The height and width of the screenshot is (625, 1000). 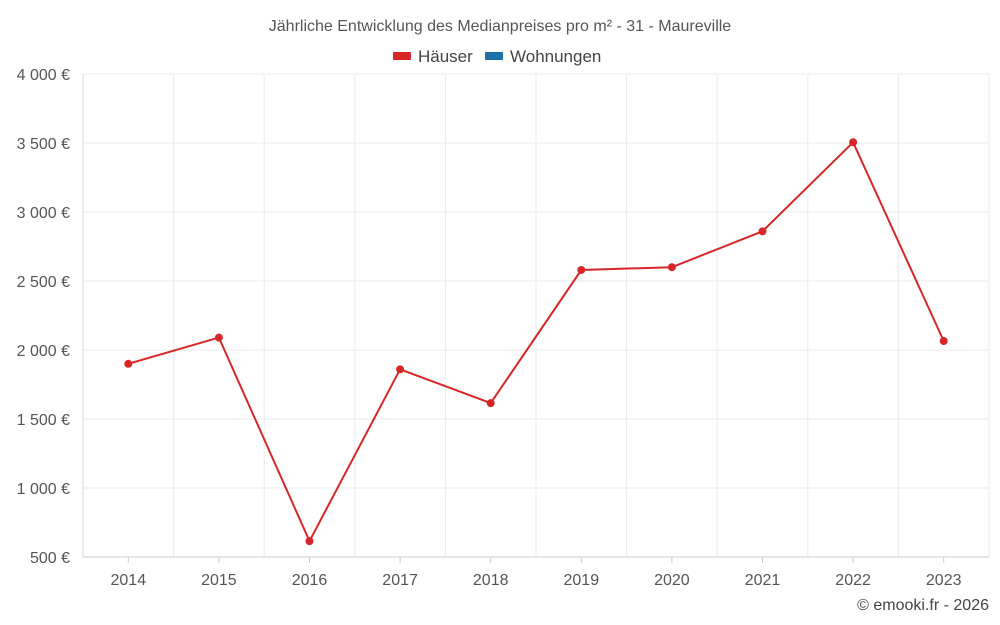 What do you see at coordinates (491, 580) in the screenshot?
I see `x-tick-label: 2018` at bounding box center [491, 580].